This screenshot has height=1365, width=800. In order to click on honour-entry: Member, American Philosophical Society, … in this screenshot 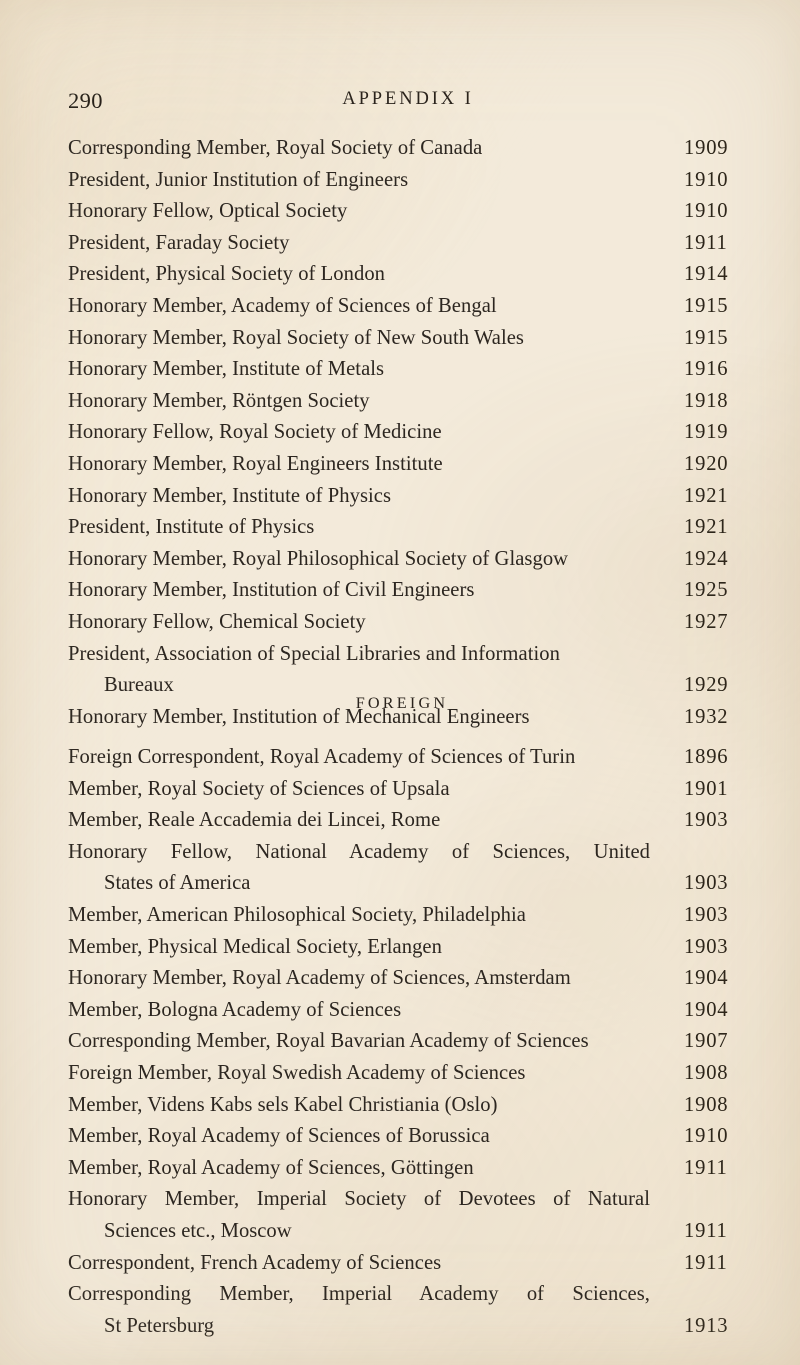, I will do `click(413, 916)`.